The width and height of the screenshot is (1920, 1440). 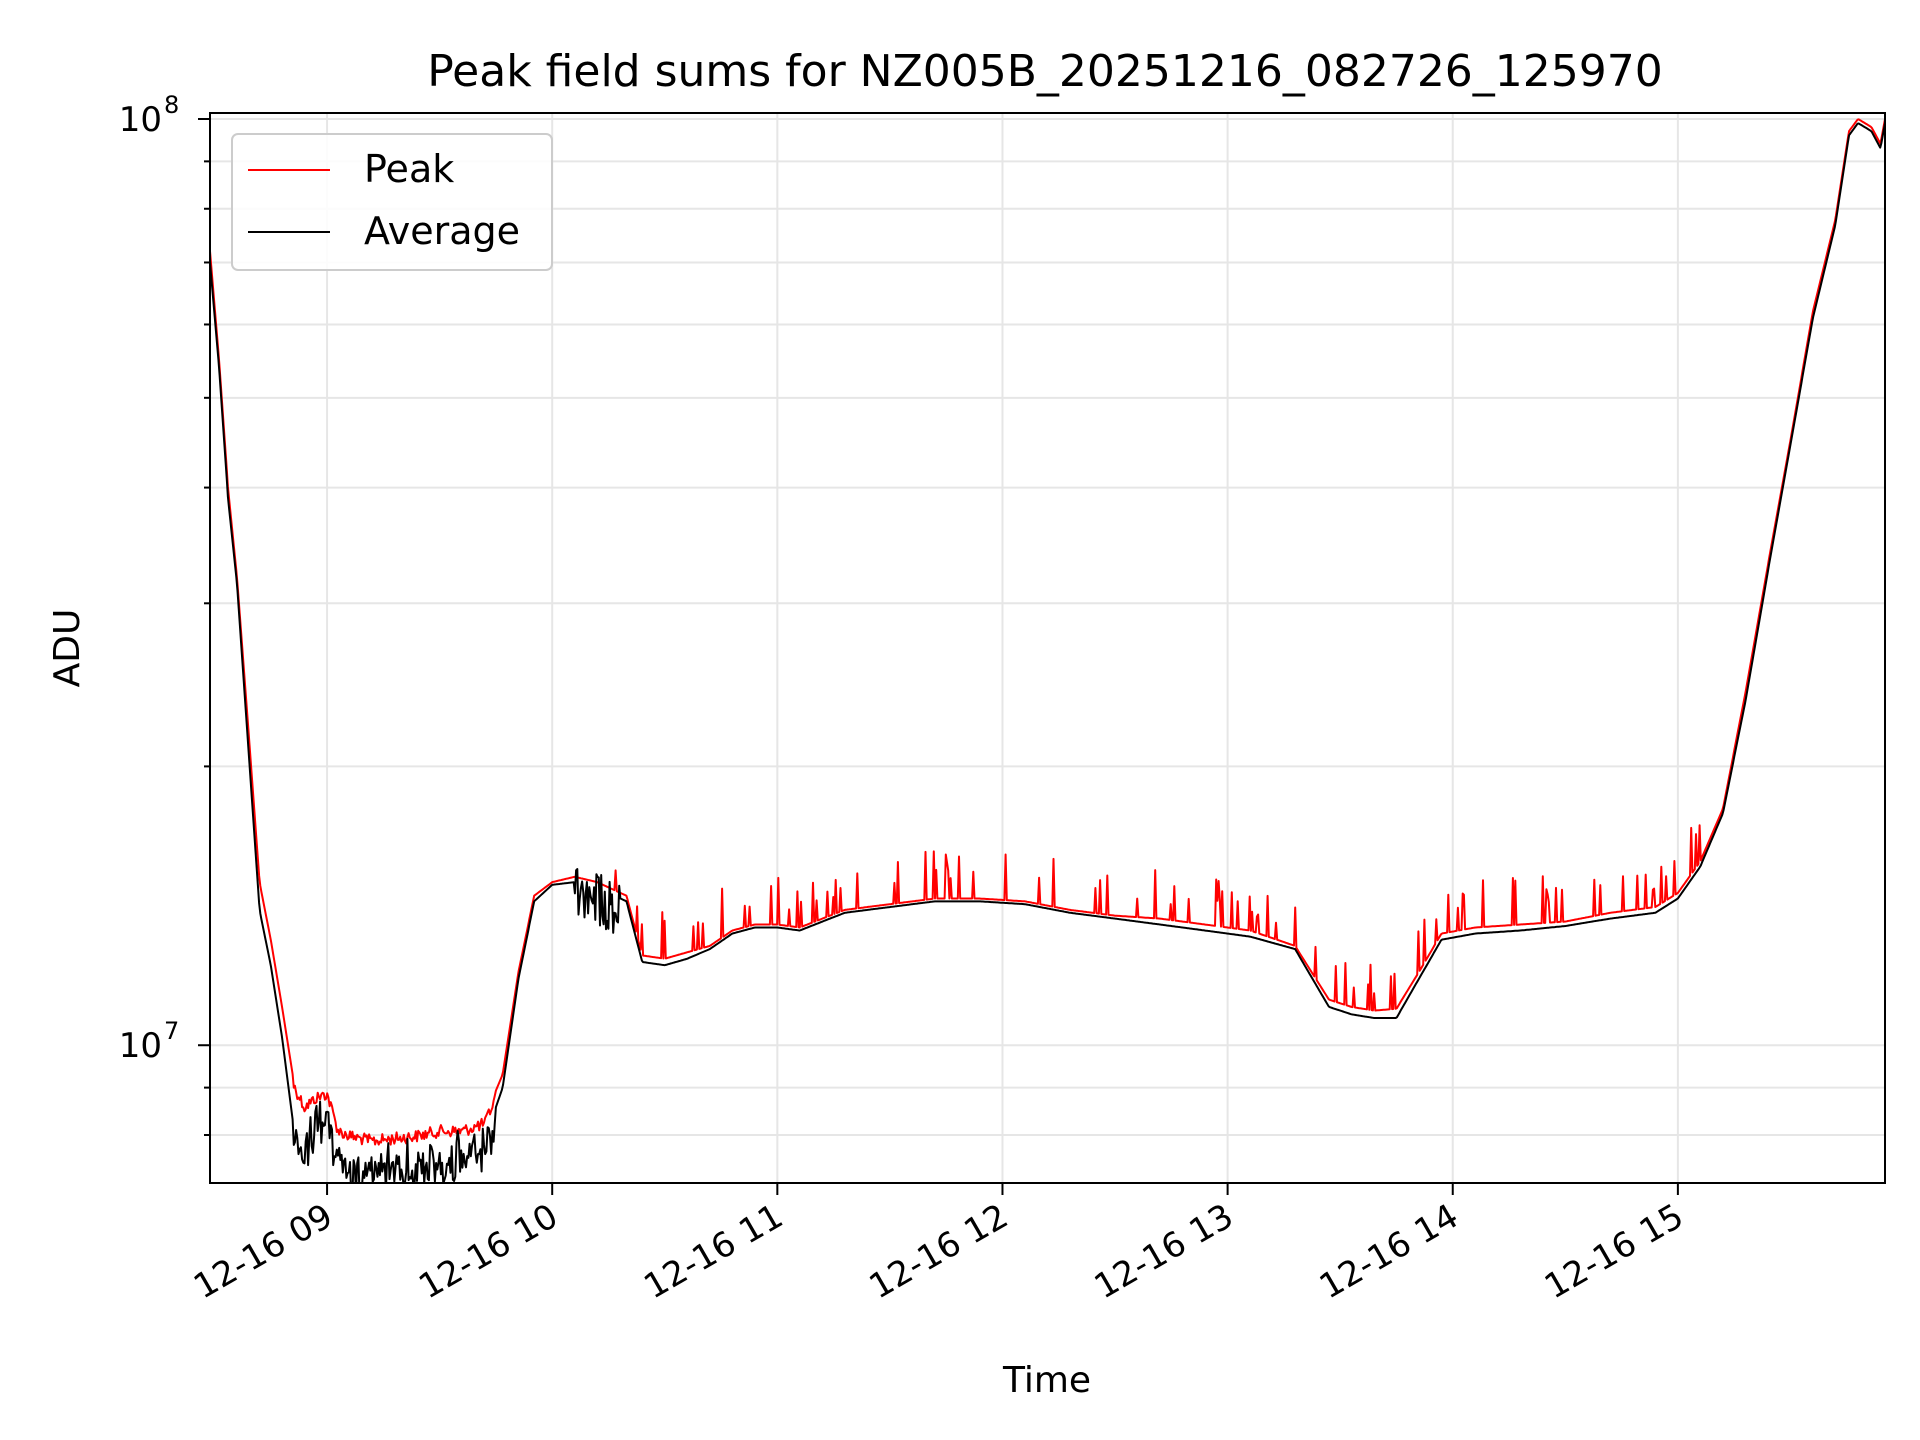 What do you see at coordinates (409, 169) in the screenshot?
I see `legend-peak-label: Peak` at bounding box center [409, 169].